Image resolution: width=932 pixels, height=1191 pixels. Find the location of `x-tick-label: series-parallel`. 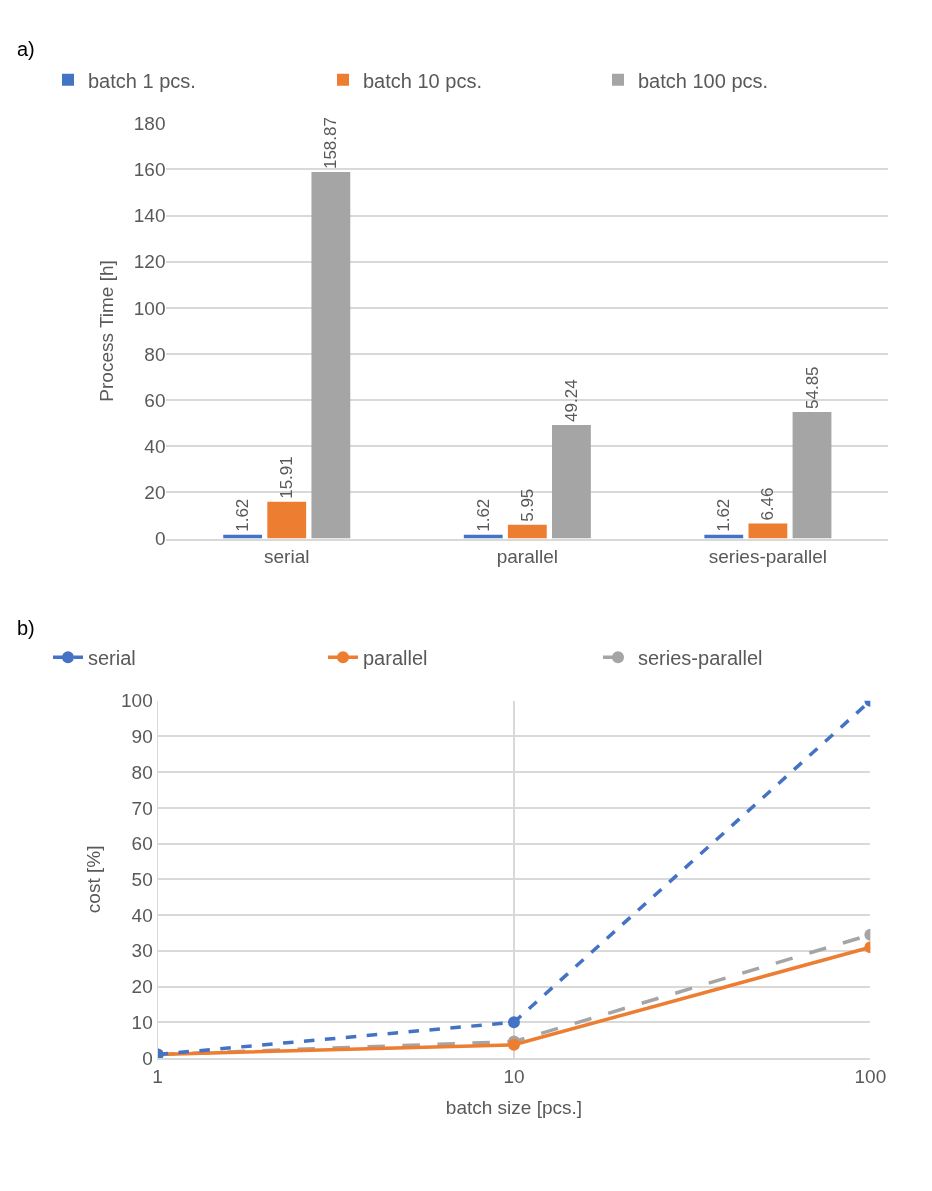

x-tick-label: series-parallel is located at coordinates (768, 557).